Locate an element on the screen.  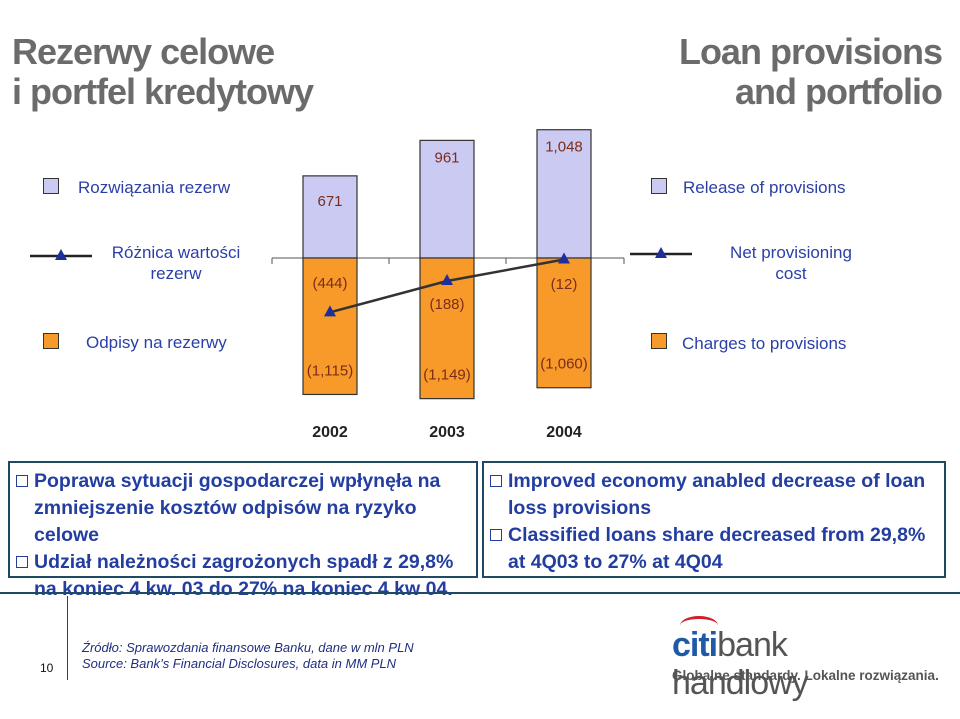
legend-net-label-pl-line1: Różnica wartości is located at coordinates (176, 252).